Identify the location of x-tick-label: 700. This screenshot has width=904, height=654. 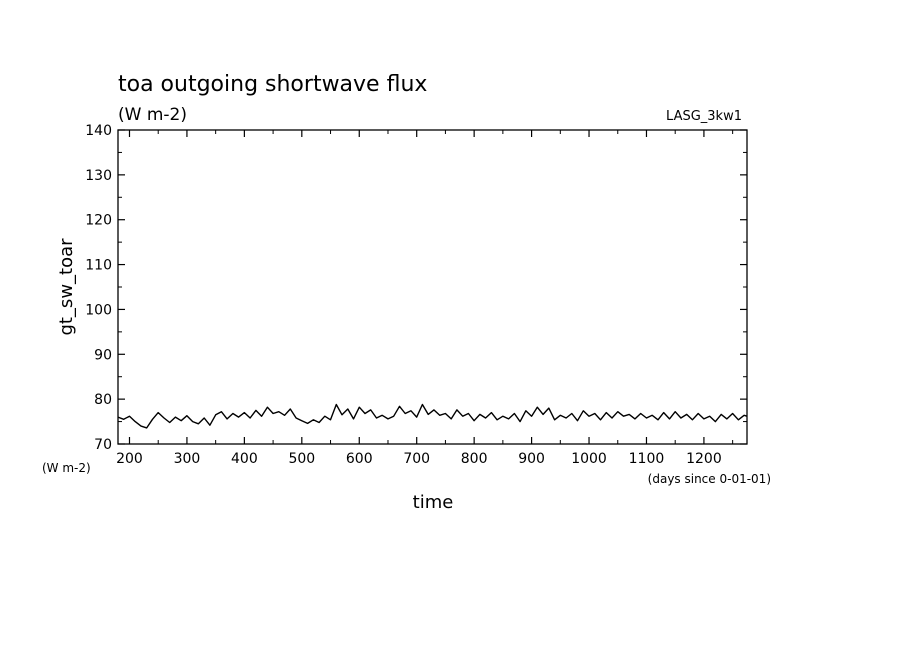
(416, 459).